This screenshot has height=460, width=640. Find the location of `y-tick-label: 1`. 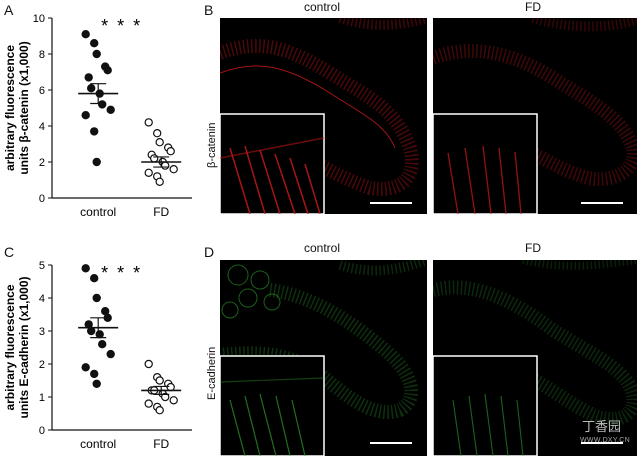

y-tick-label: 1 is located at coordinates (42, 398).